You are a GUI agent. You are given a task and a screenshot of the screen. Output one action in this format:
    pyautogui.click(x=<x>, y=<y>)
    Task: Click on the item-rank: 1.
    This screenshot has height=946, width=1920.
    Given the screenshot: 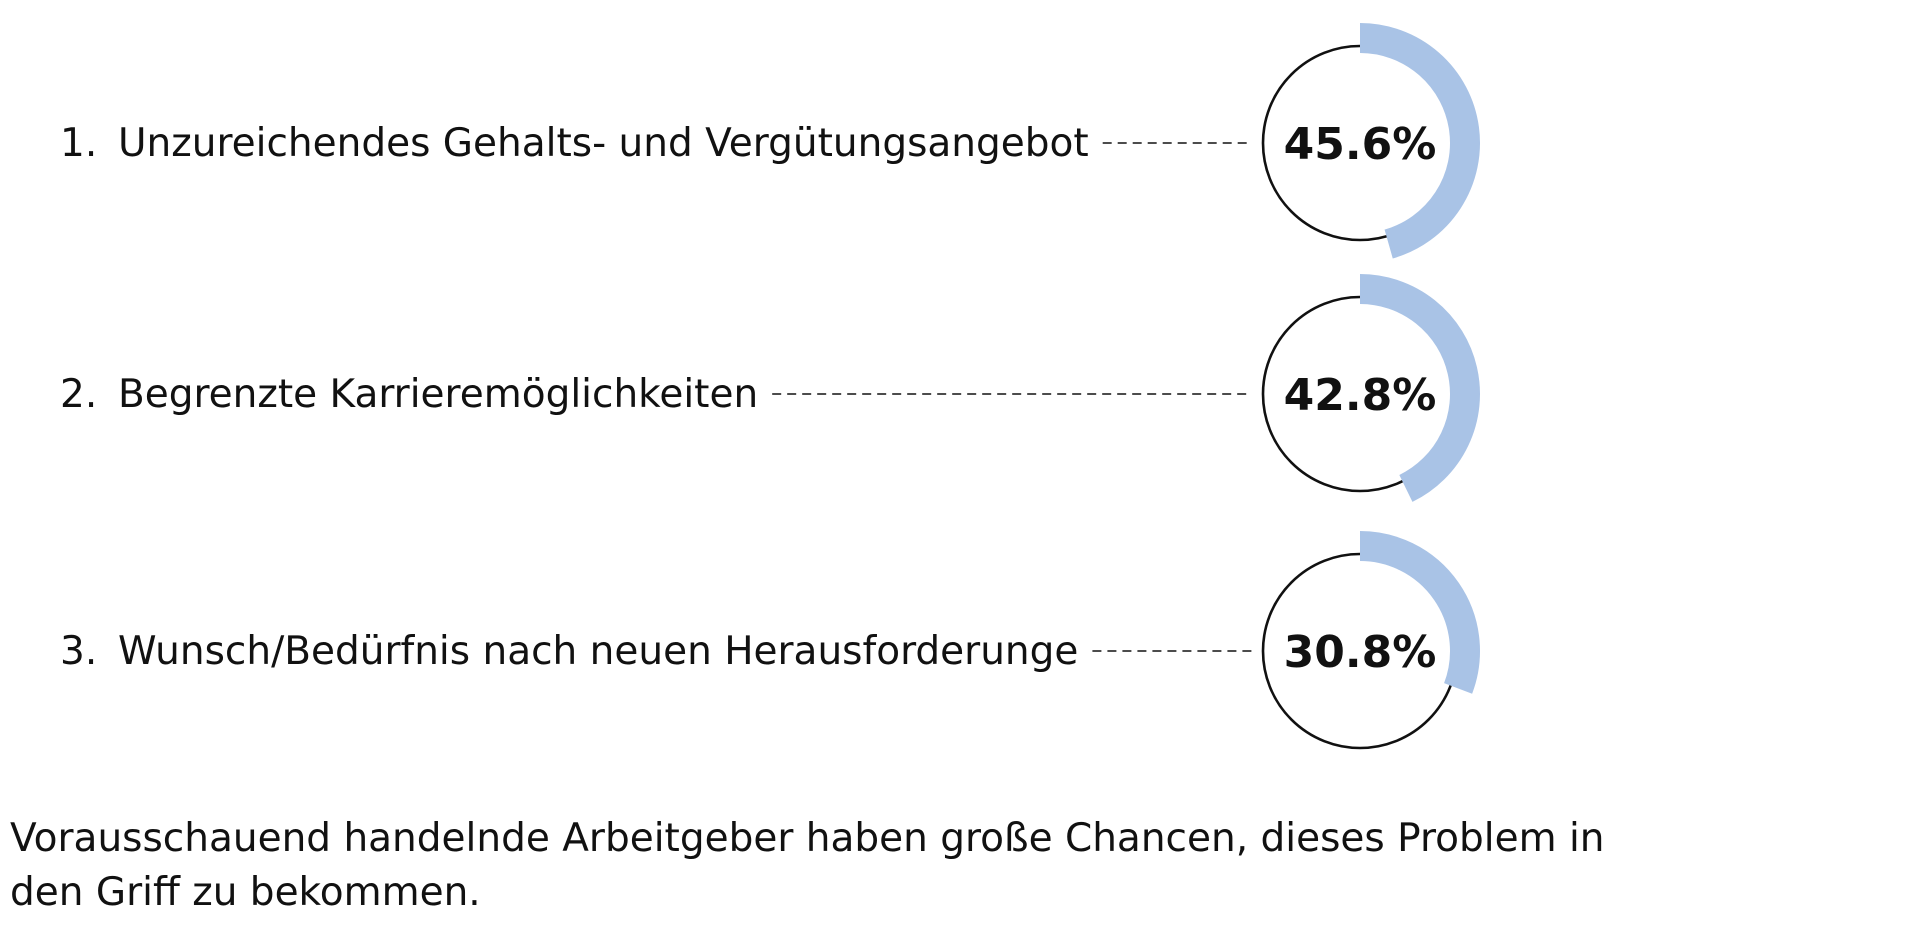 What is the action you would take?
    pyautogui.click(x=78, y=143)
    